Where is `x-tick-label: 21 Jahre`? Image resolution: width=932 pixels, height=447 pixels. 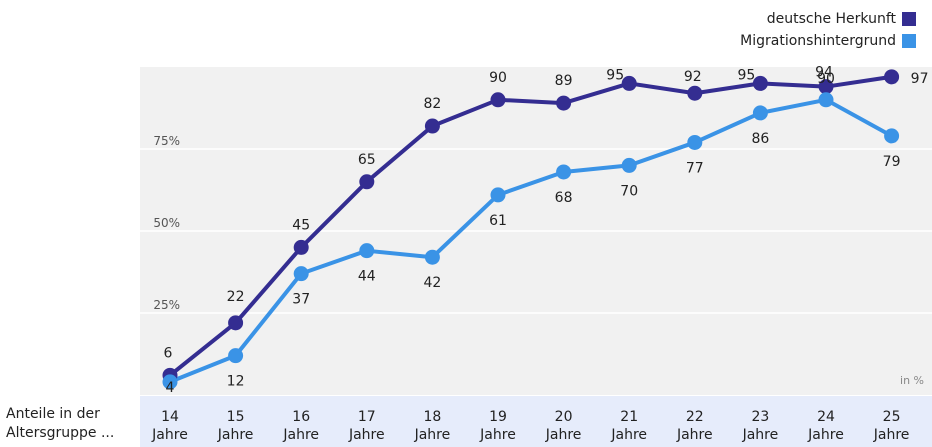 x-tick-label: 21 Jahre is located at coordinates (628, 426).